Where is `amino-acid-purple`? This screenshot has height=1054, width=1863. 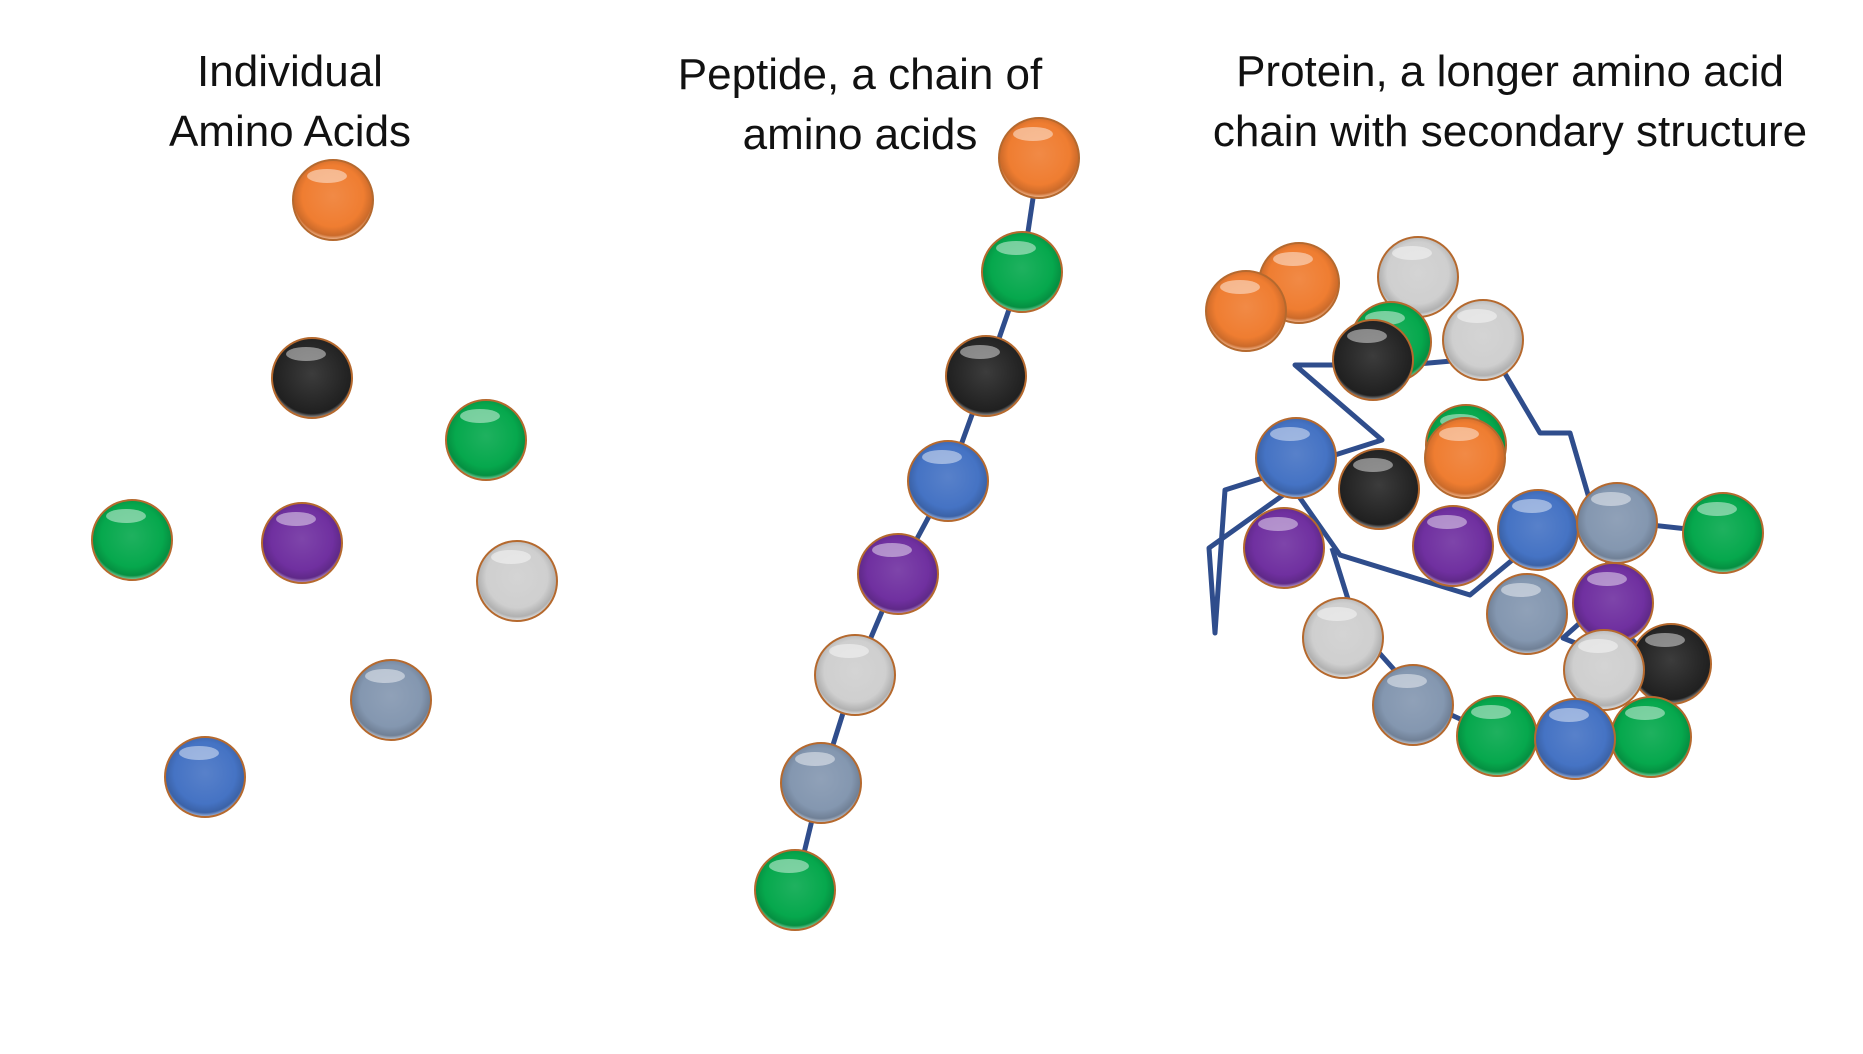 amino-acid-purple is located at coordinates (302, 543).